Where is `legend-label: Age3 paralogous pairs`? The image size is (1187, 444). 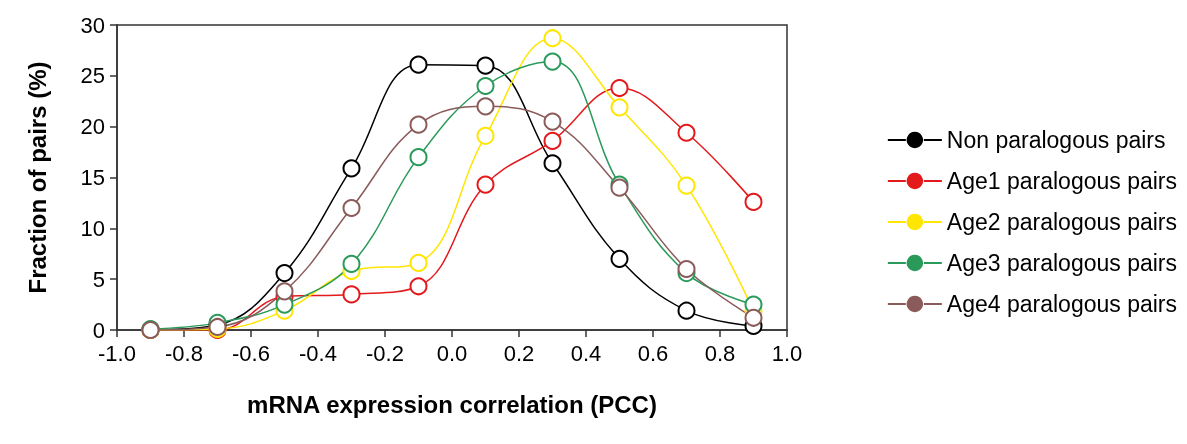 legend-label: Age3 paralogous pairs is located at coordinates (1062, 263).